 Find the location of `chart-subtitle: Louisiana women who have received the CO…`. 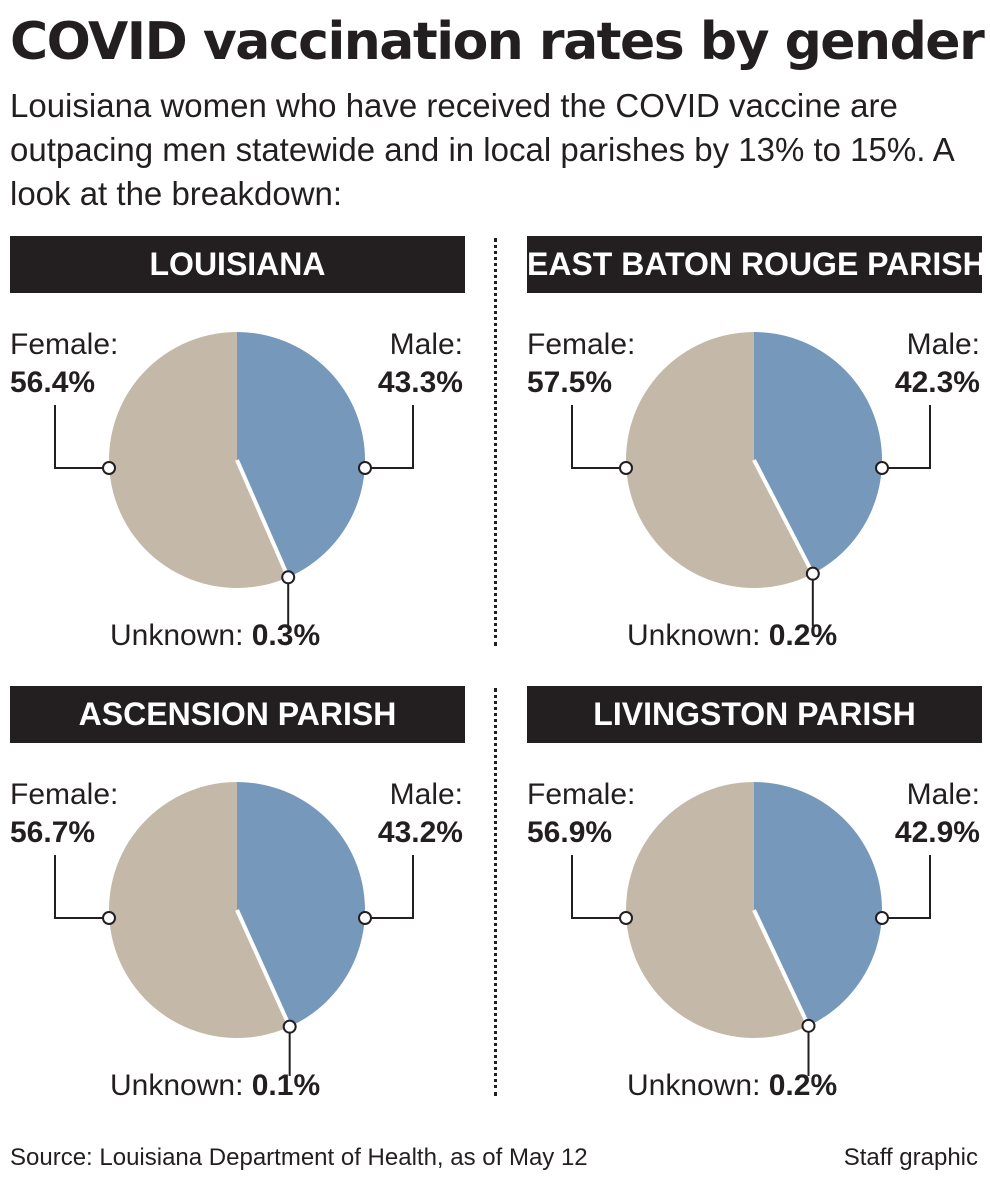

chart-subtitle: Louisiana women who have received the CO… is located at coordinates (481, 149).